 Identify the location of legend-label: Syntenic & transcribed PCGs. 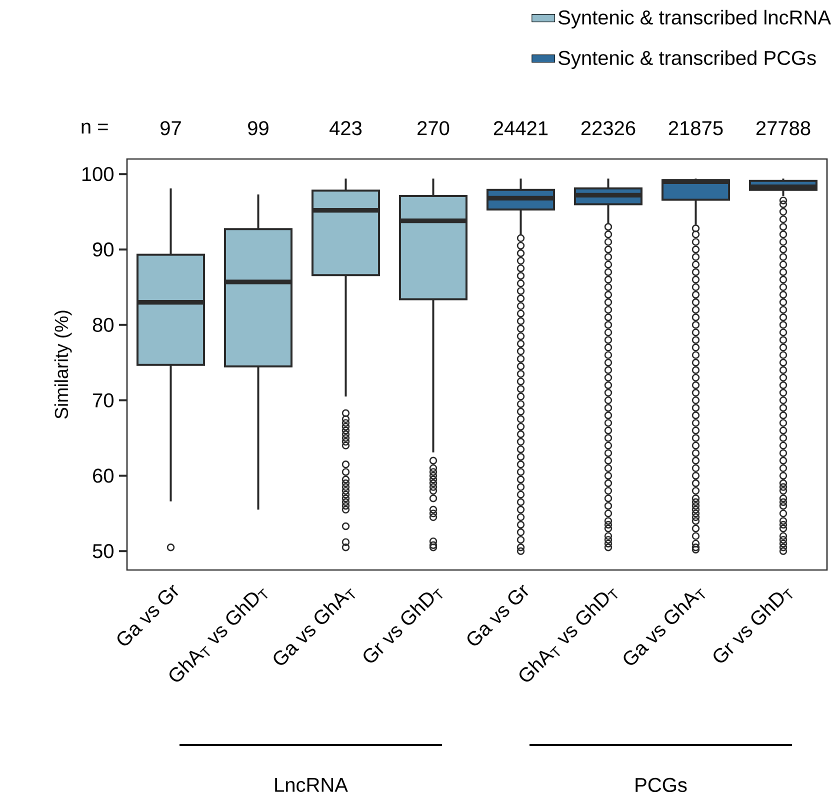
(687, 59).